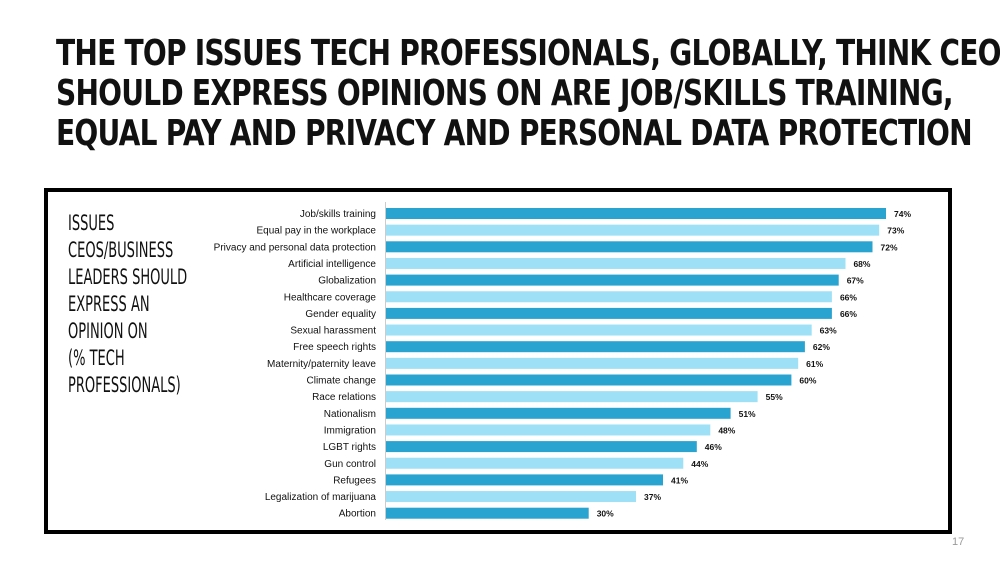 The image size is (1000, 563). What do you see at coordinates (316, 231) in the screenshot?
I see `category-label: Equal pay in the workplace` at bounding box center [316, 231].